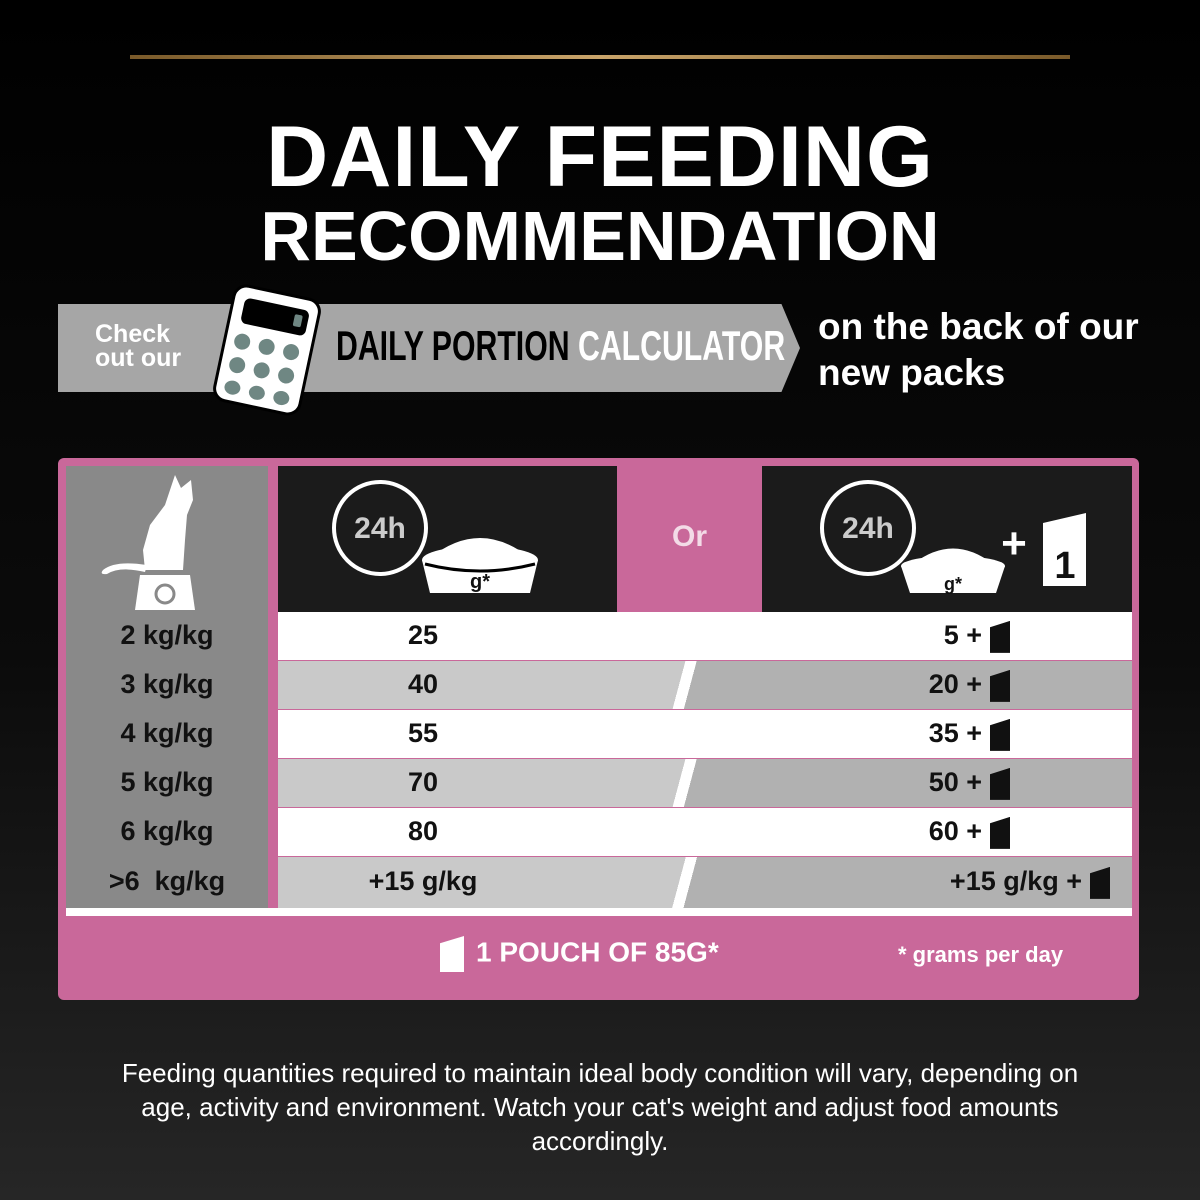 The width and height of the screenshot is (1200, 1200). Describe the element at coordinates (977, 636) in the screenshot. I see `mixed-amount: 5 +` at that location.